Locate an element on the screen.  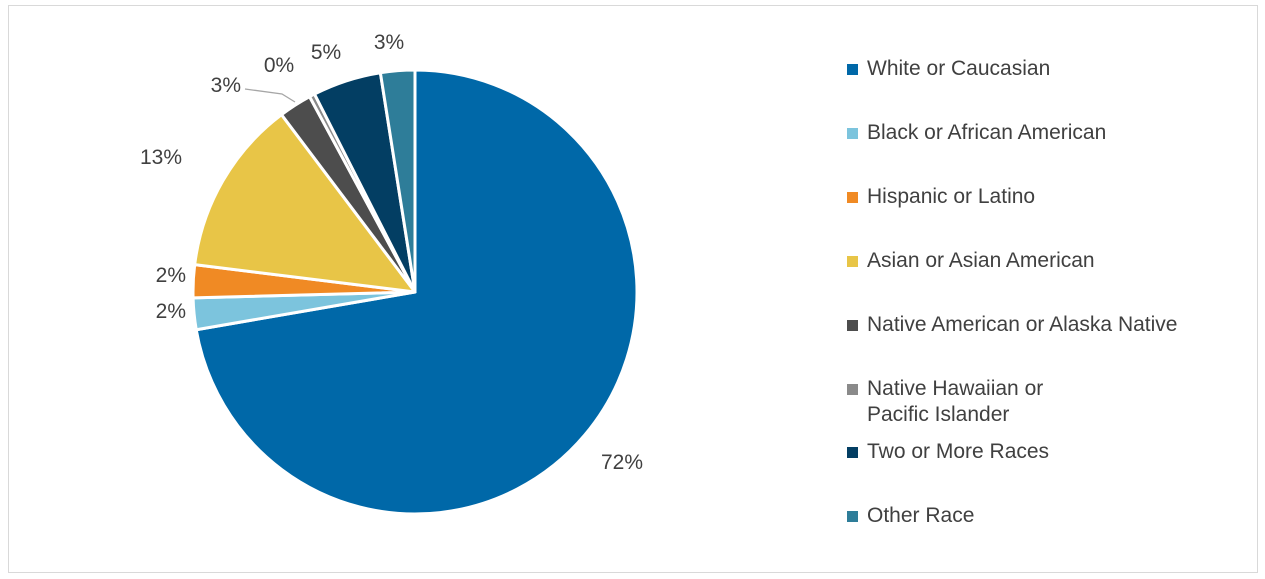
legend-label: Native American or Alaska Native is located at coordinates (1022, 324).